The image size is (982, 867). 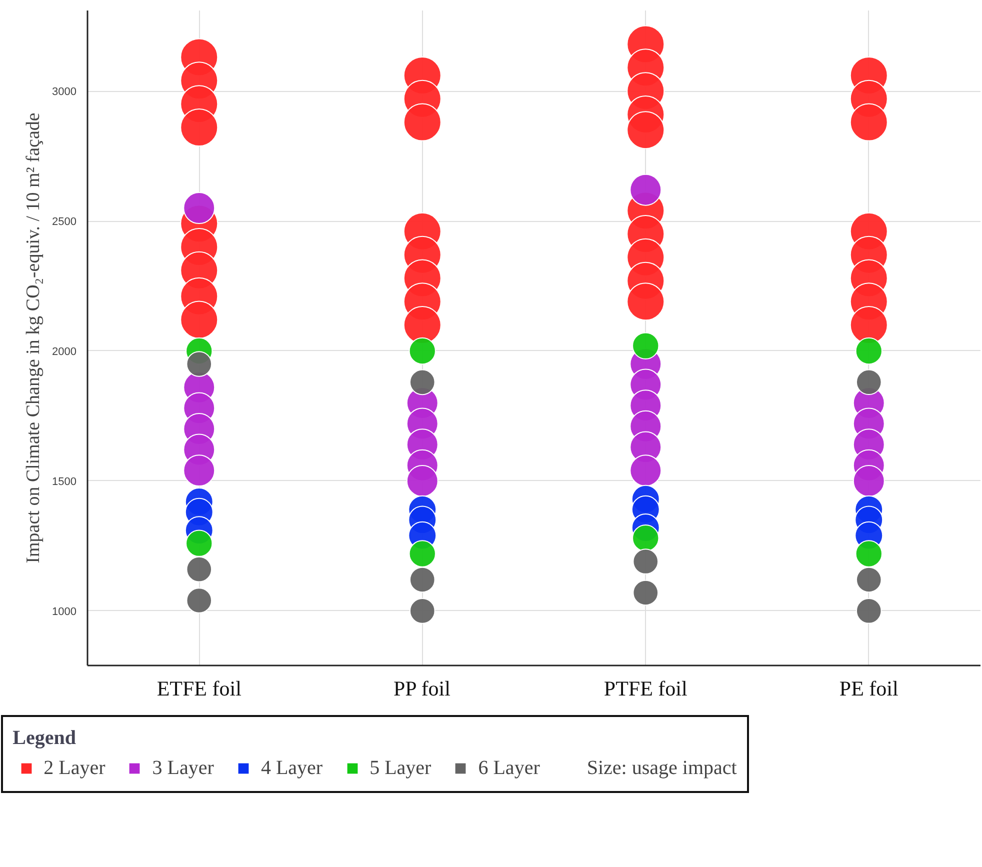 I want to click on x-tick-label: PP foil, so click(x=422, y=688).